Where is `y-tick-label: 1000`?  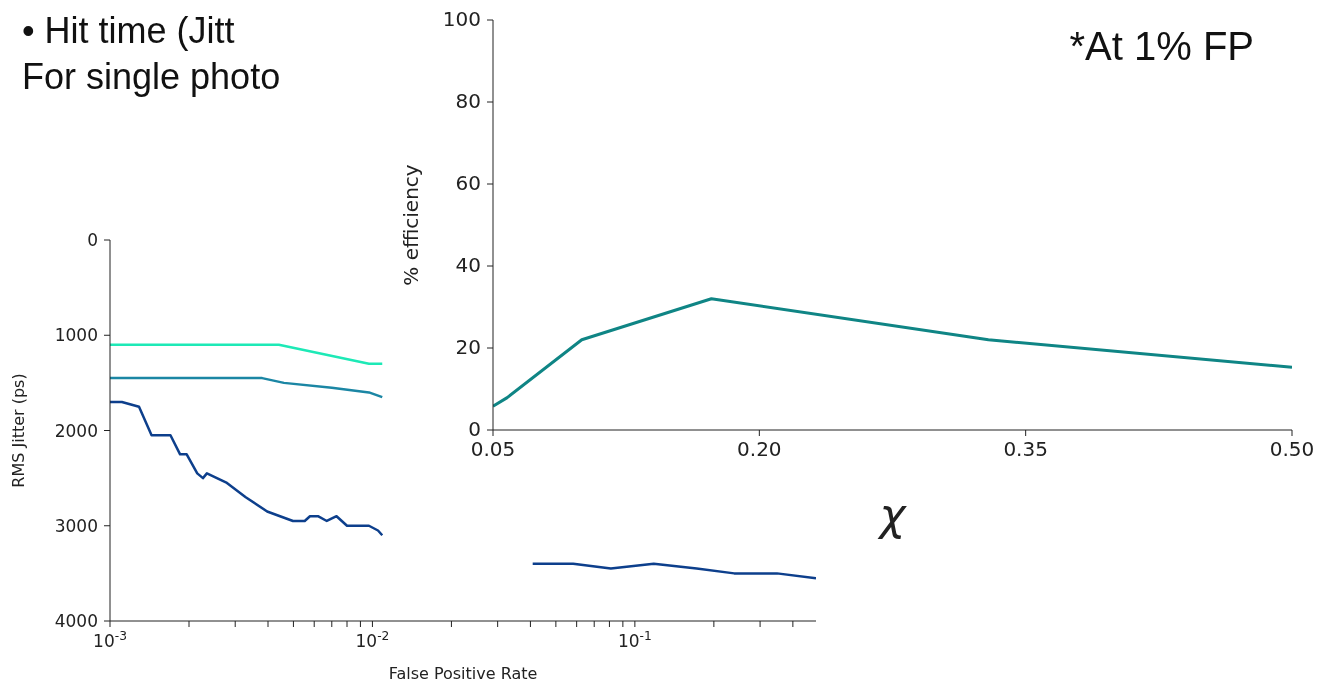
y-tick-label: 1000 is located at coordinates (76, 335).